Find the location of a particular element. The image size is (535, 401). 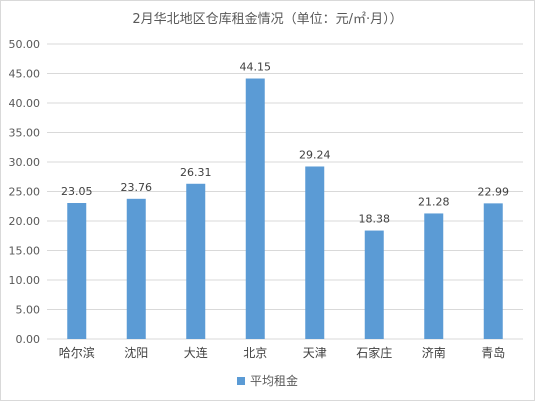

data-label: 22.99 is located at coordinates (494, 191).